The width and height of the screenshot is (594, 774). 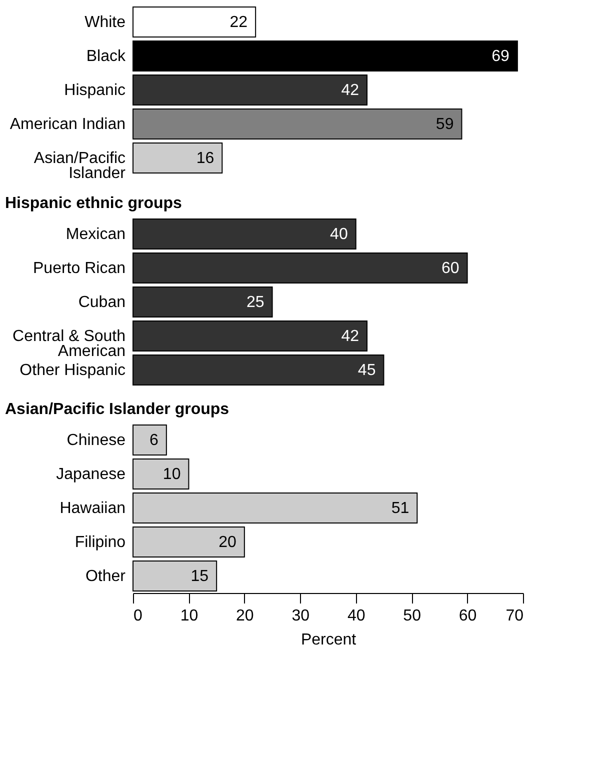 What do you see at coordinates (255, 302) in the screenshot?
I see `data-label: 25` at bounding box center [255, 302].